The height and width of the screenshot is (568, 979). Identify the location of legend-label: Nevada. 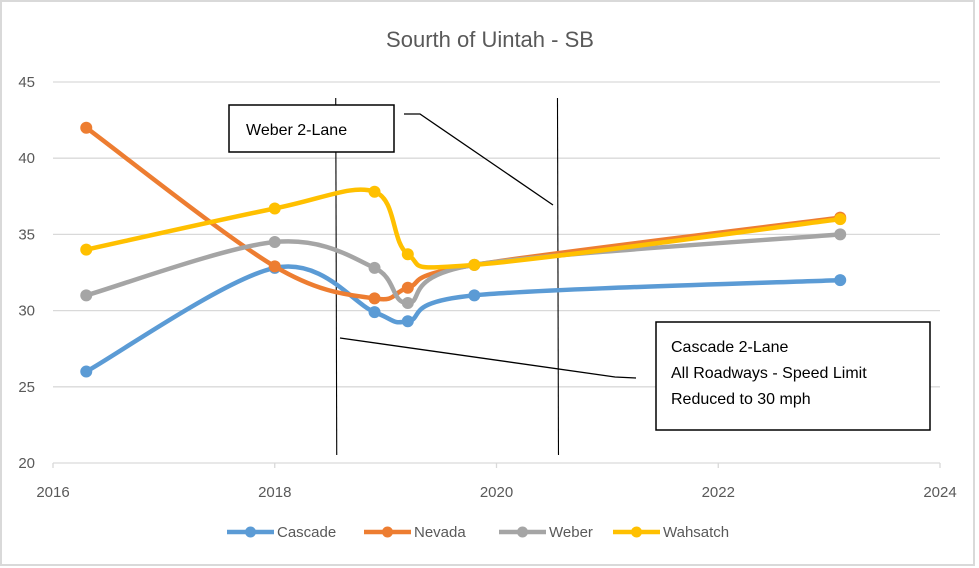
(440, 532).